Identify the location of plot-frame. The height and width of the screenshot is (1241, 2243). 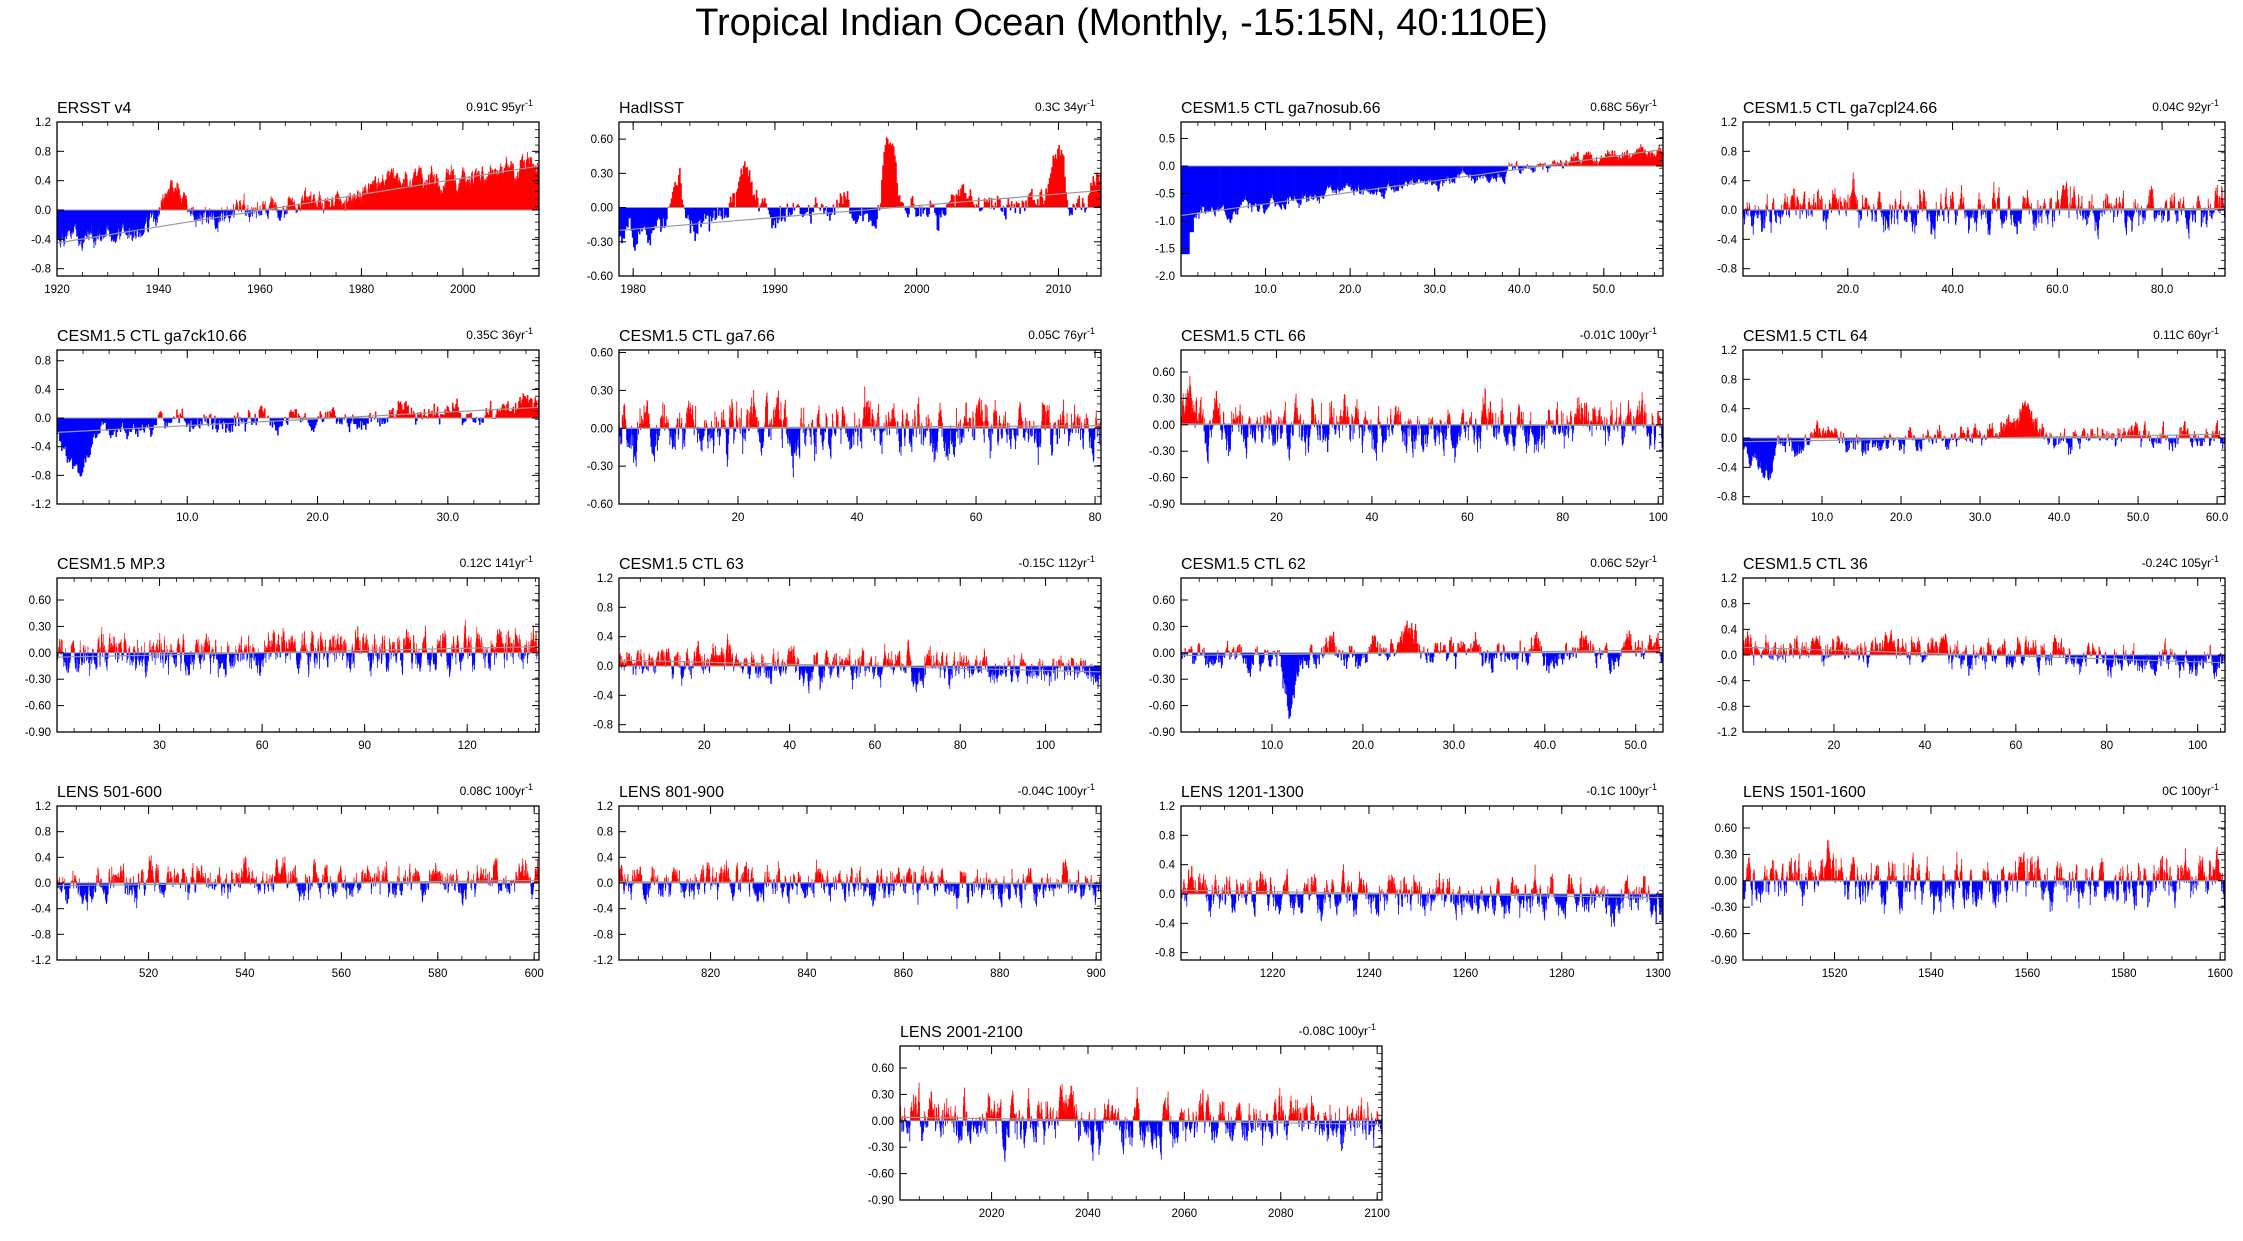
(1422, 883).